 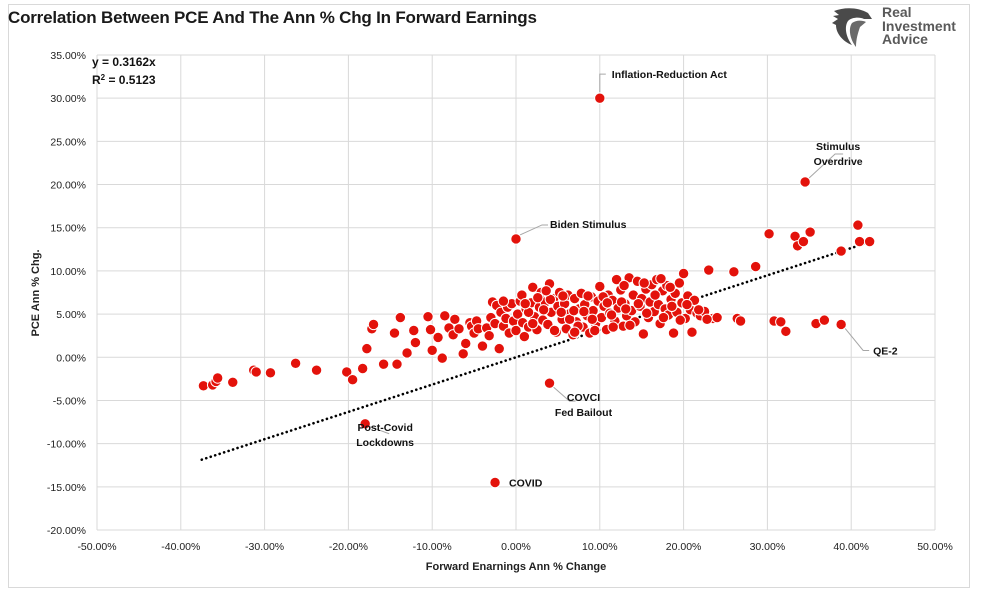 What do you see at coordinates (838, 154) in the screenshot?
I see `annotation-label: Stimulus Overdrive` at bounding box center [838, 154].